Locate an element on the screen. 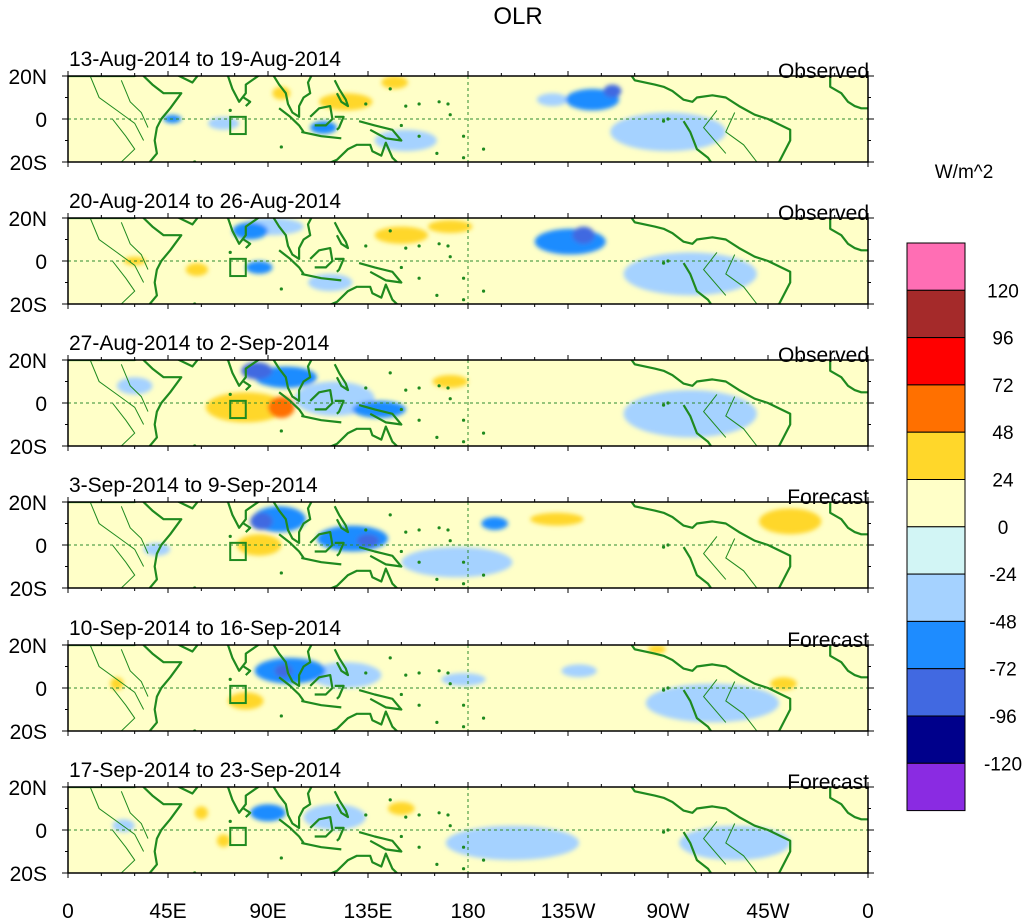  map-panel: 20N 0 20S 27-Aug-2014 to 2-Sep-2014 Observed is located at coordinates (441, 395).